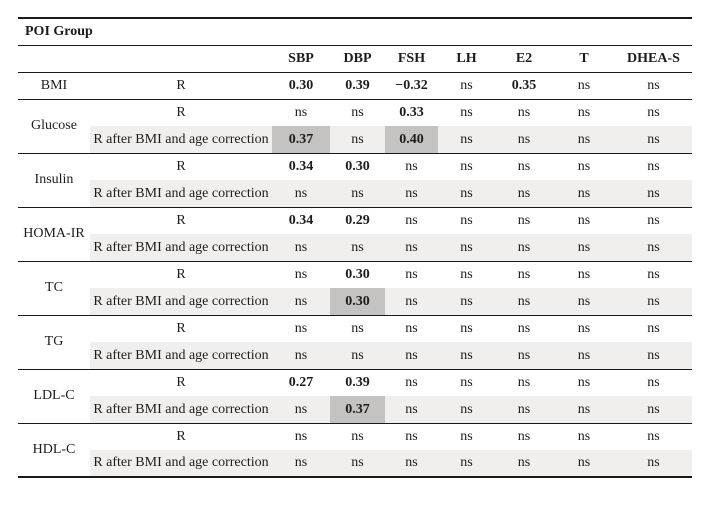  I want to click on table-row: BMI R 0.30 0.39 −0.32 ns 0.35 ns ns, so click(355, 86).